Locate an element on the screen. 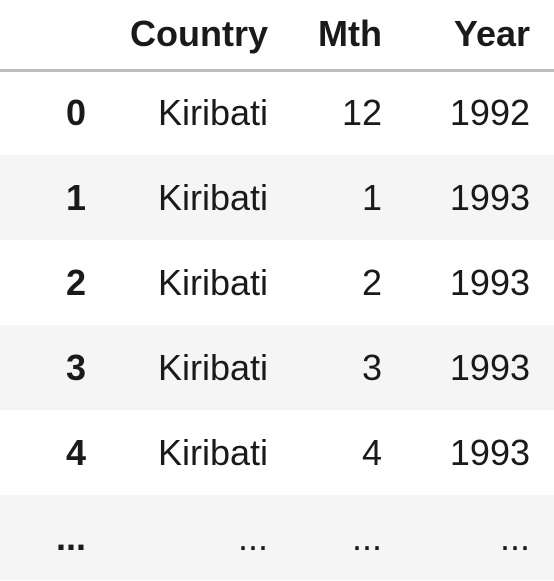  row-index: 4 is located at coordinates (75, 452).